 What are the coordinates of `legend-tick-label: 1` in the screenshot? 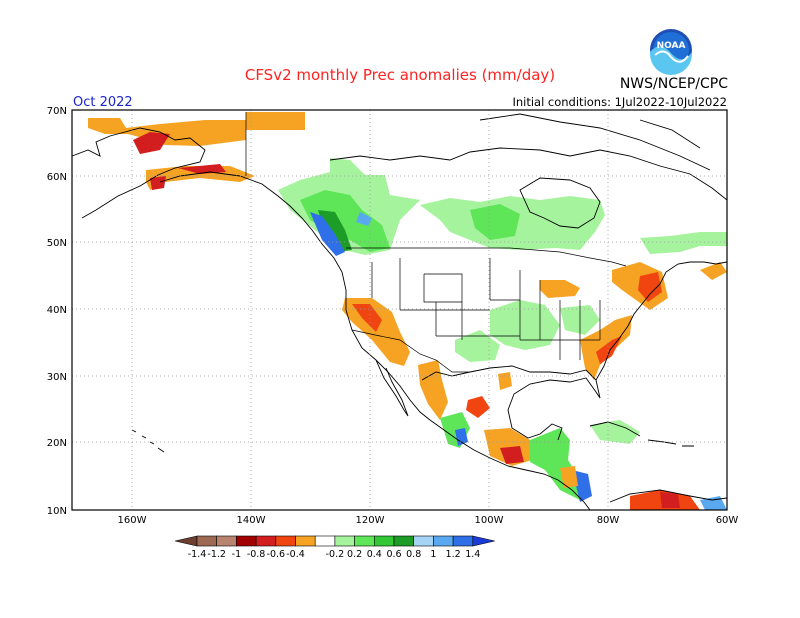 It's located at (433, 554).